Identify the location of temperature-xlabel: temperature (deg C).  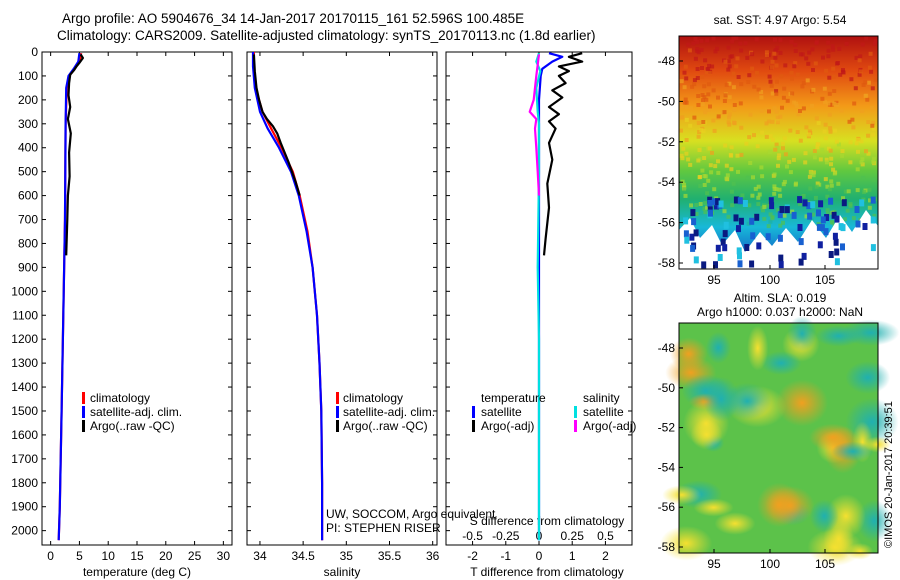
(137, 572).